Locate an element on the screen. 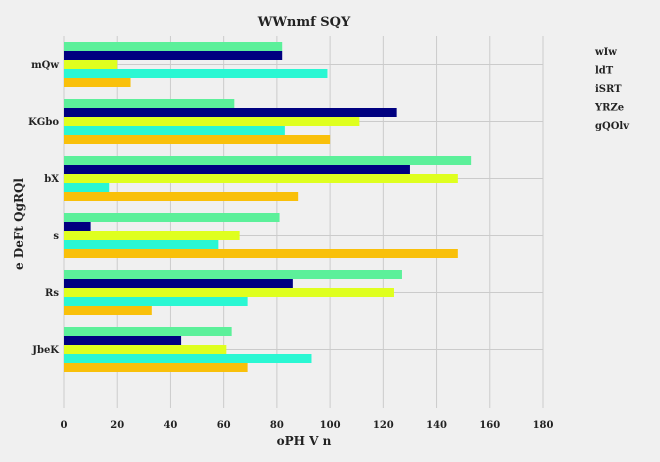 The image size is (660, 462). bar-iSRT-JbeK is located at coordinates (145, 349).